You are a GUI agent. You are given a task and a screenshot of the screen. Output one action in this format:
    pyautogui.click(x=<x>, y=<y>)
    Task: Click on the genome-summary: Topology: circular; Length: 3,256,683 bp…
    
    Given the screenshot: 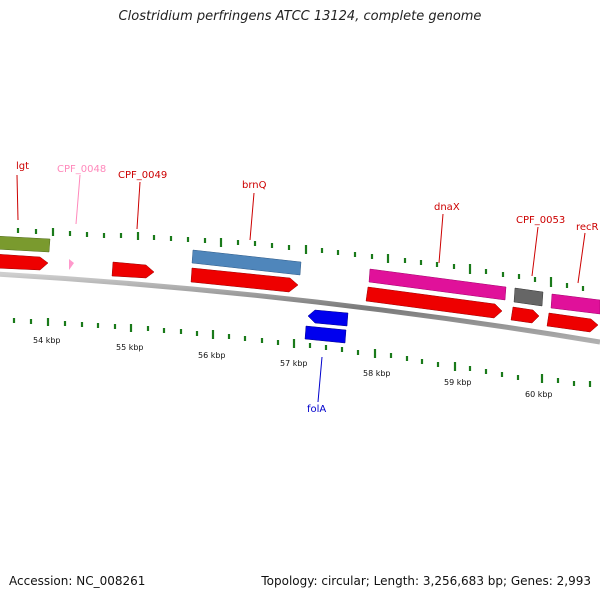 What is the action you would take?
    pyautogui.click(x=426, y=581)
    